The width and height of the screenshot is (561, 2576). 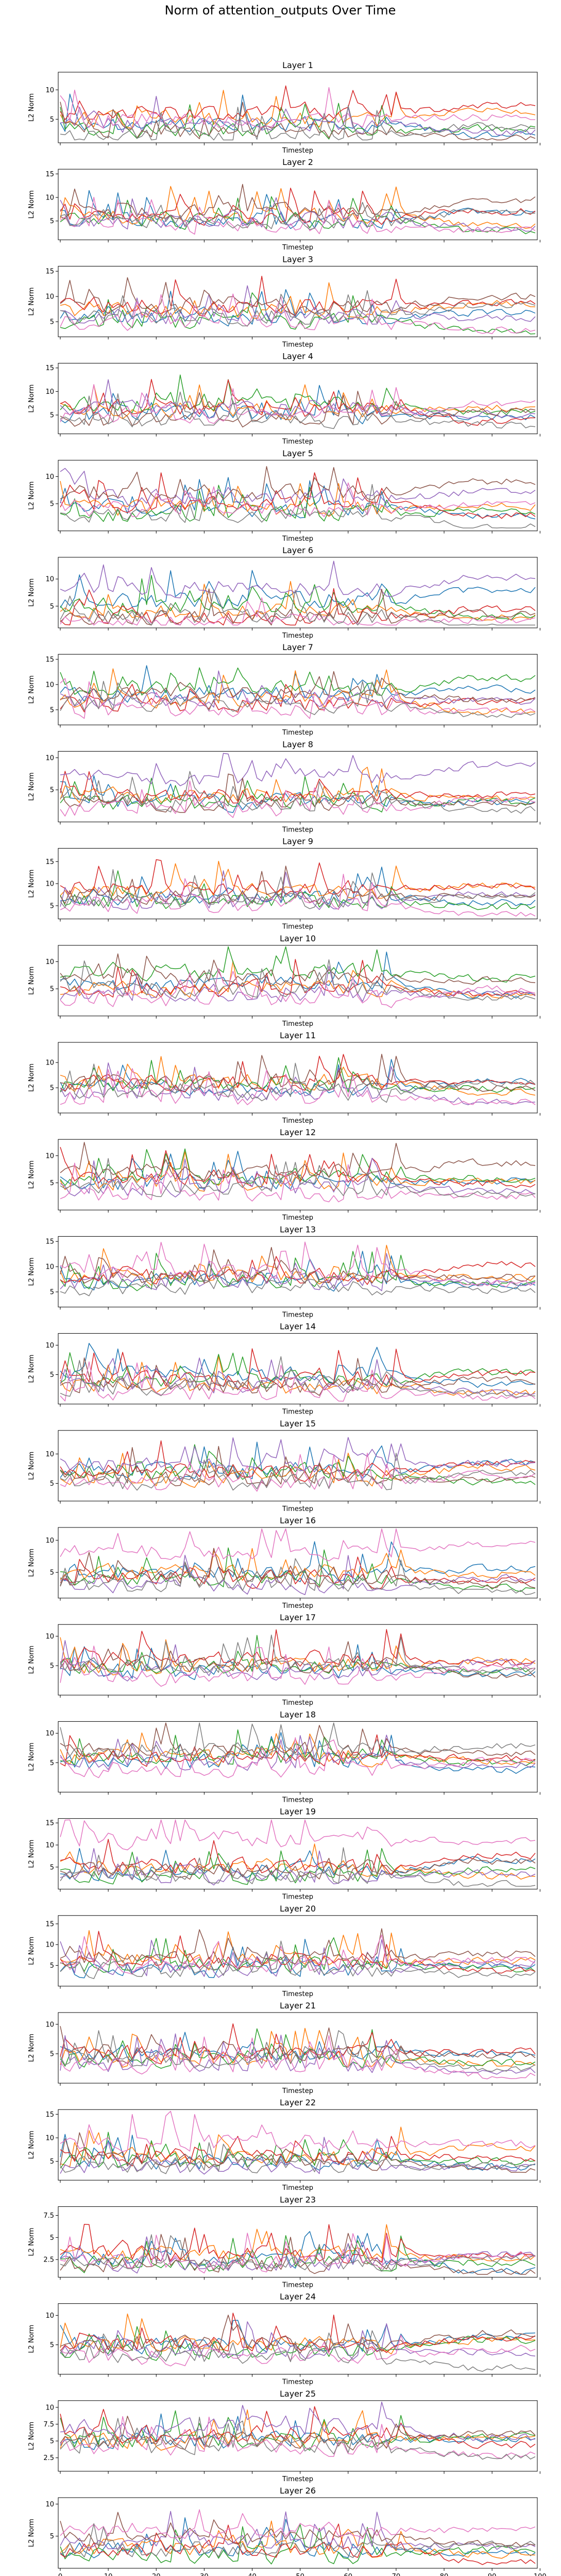 I want to click on subplot-layer-2: Layer 2 5 10 15 L2 Norm Timestep, so click(x=284, y=204).